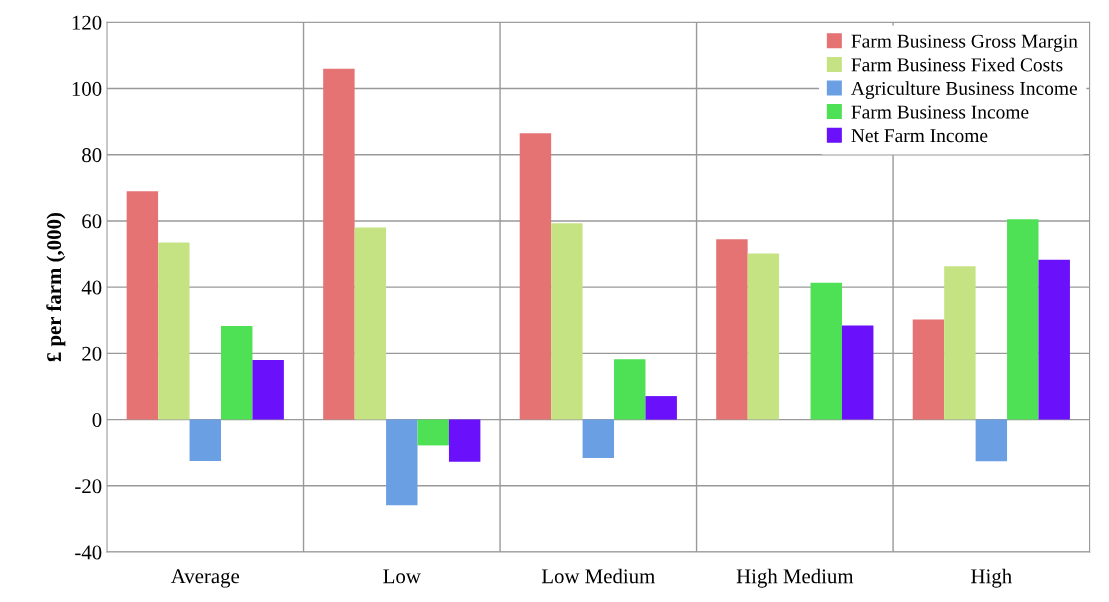 The height and width of the screenshot is (602, 1109). I want to click on y-tick-label: 40, so click(91, 287).